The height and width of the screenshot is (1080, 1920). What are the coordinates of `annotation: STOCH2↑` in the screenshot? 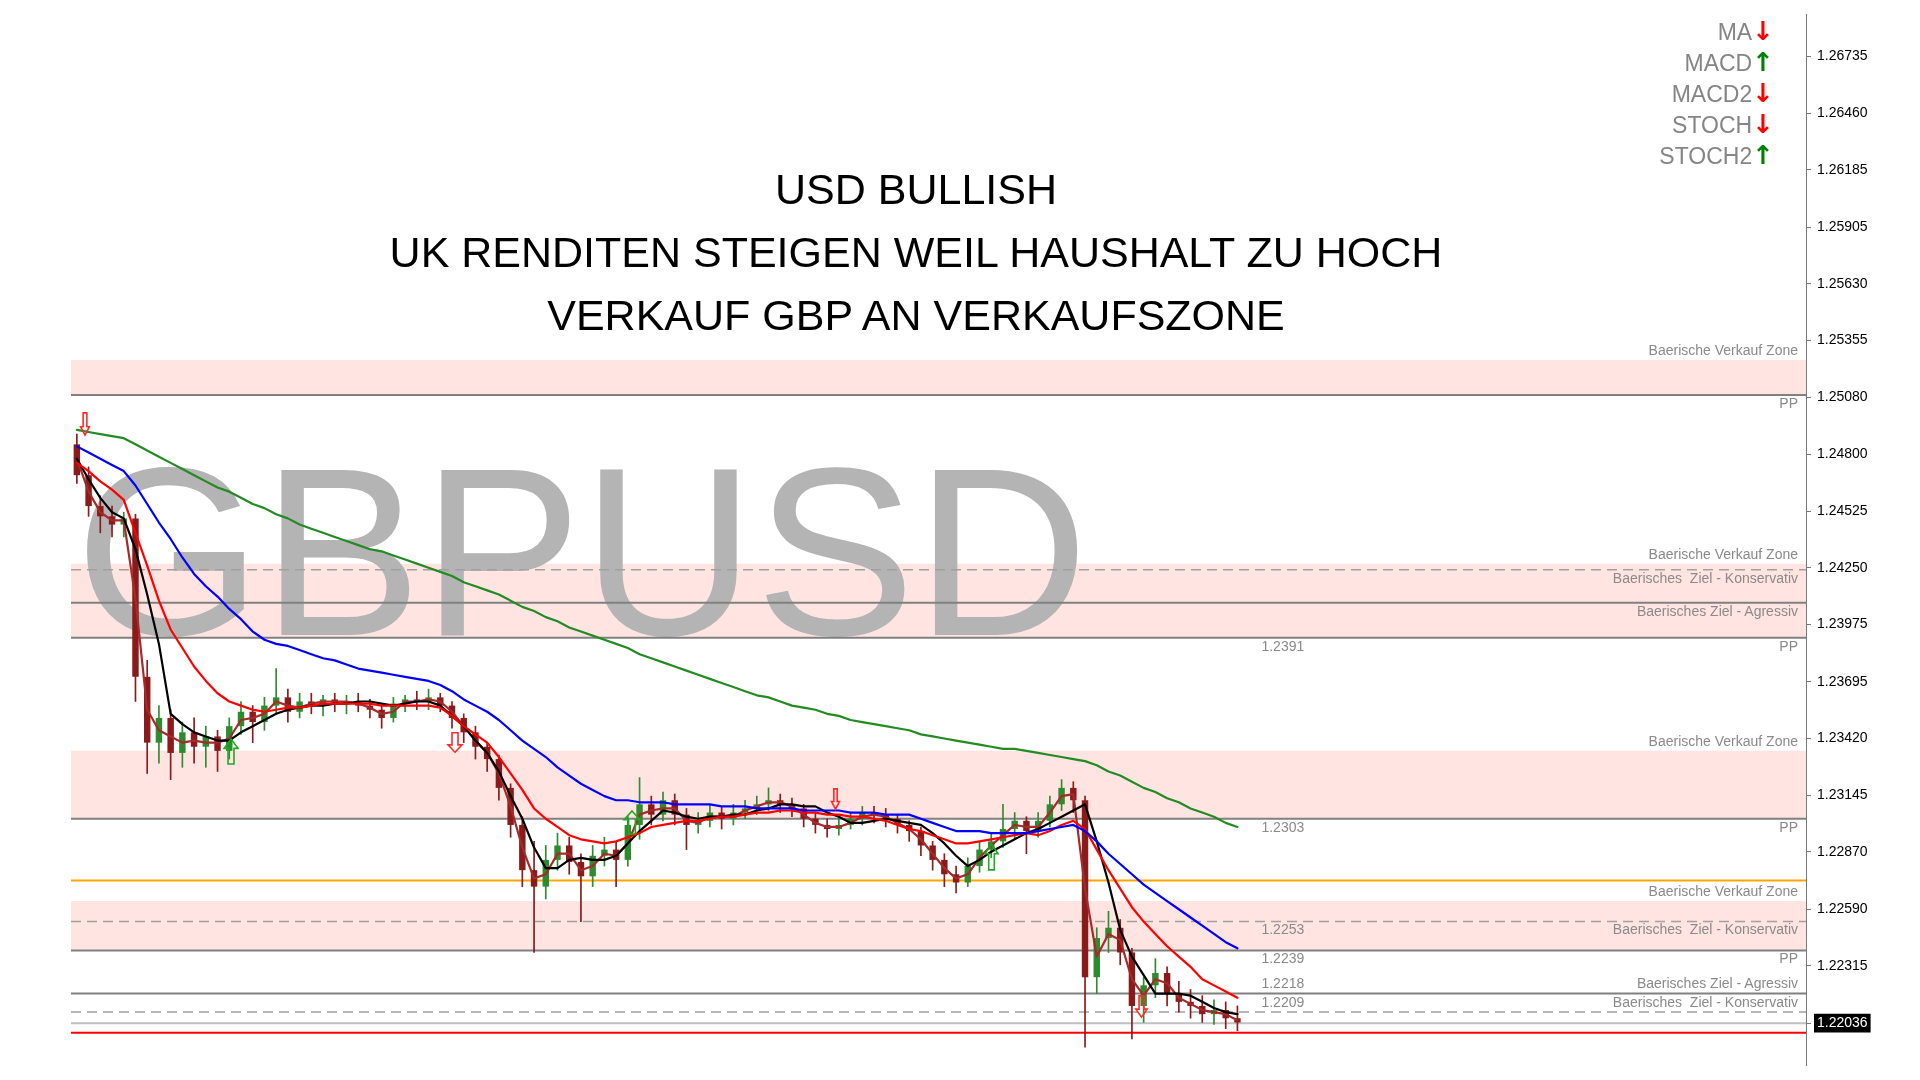 It's located at (1716, 155).